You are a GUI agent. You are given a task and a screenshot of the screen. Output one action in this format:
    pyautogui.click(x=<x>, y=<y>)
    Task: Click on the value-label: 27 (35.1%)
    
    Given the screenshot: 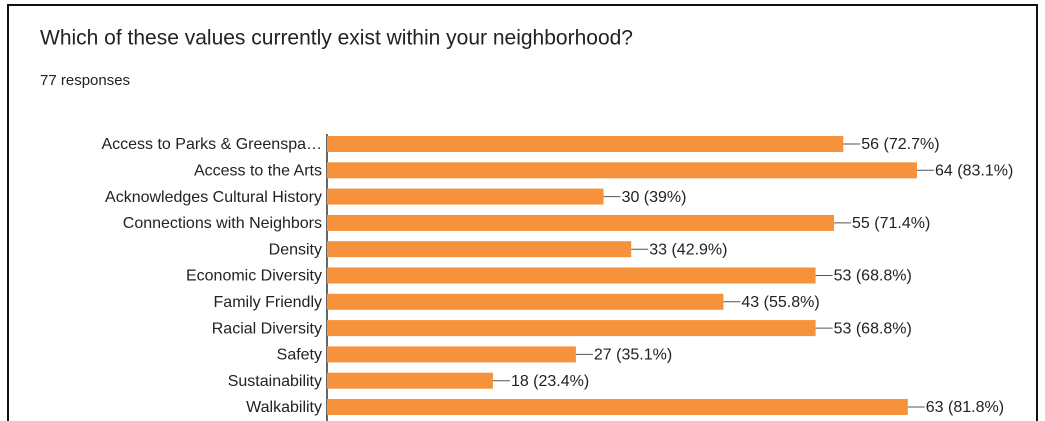 What is the action you would take?
    pyautogui.click(x=633, y=355)
    